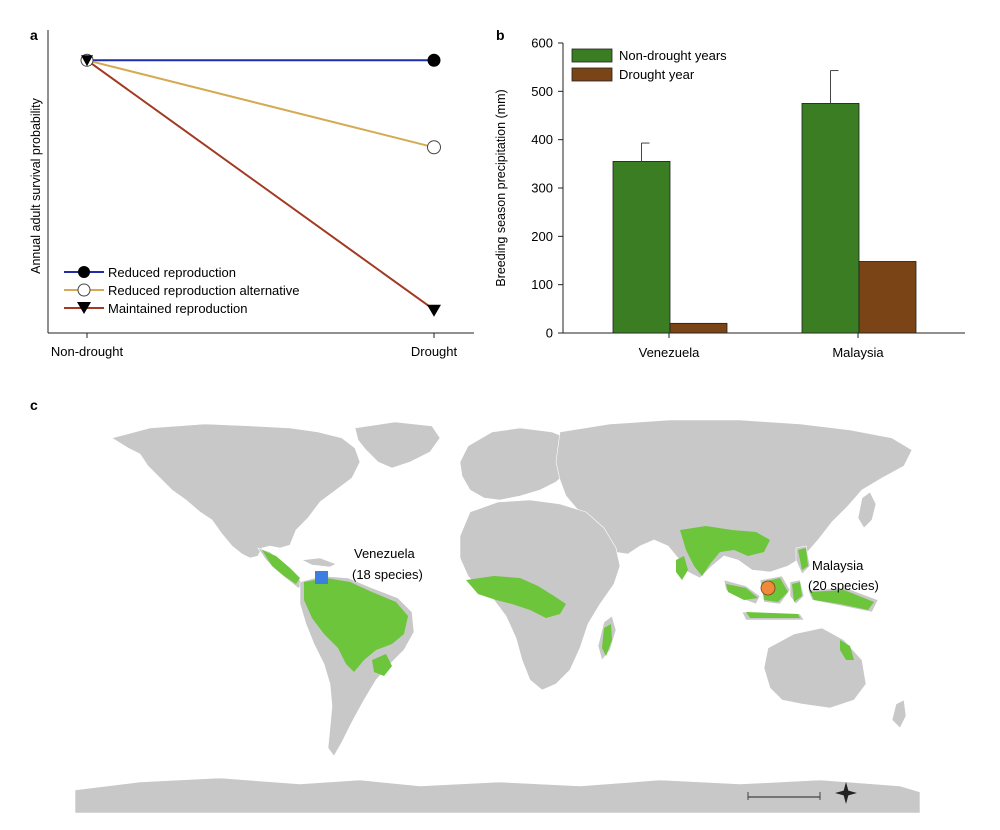  What do you see at coordinates (519, 464) in the screenshot?
I see `land-europe` at bounding box center [519, 464].